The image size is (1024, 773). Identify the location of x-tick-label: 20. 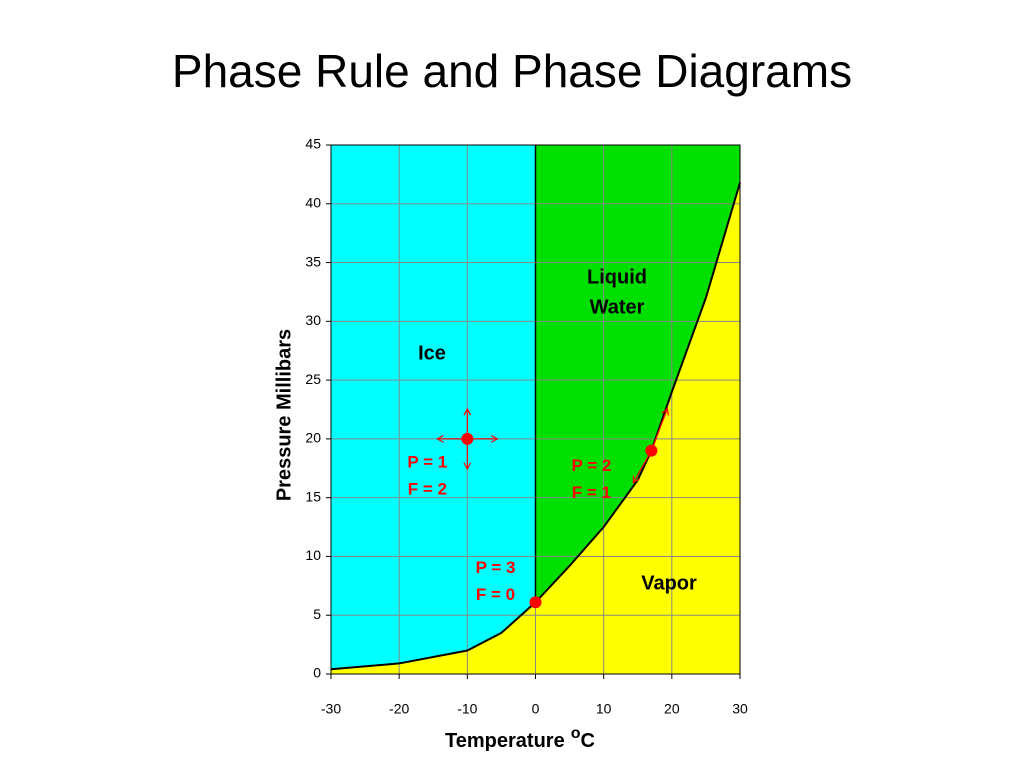
(672, 709).